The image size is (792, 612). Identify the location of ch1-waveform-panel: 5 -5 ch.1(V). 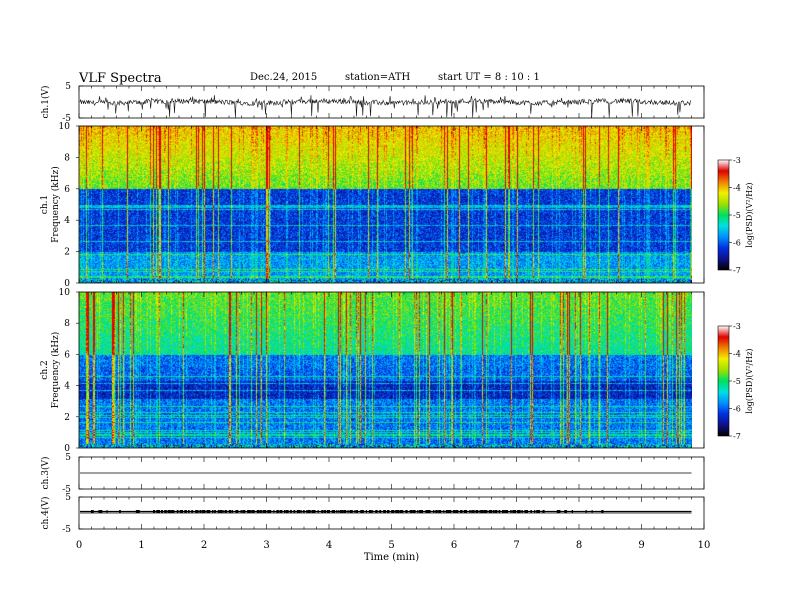
(372, 103).